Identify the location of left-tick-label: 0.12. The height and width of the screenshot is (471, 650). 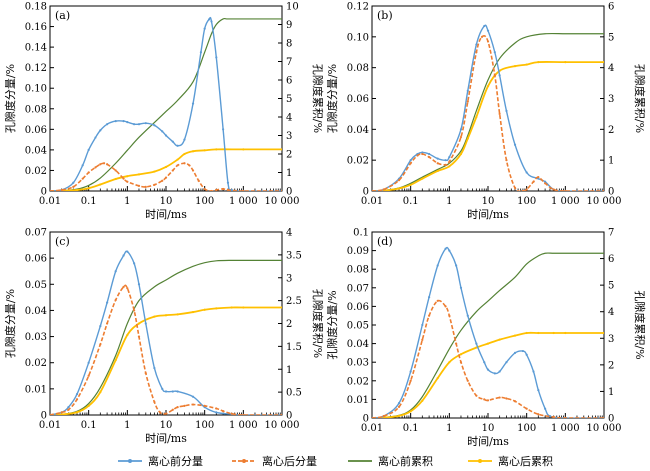
(36, 68).